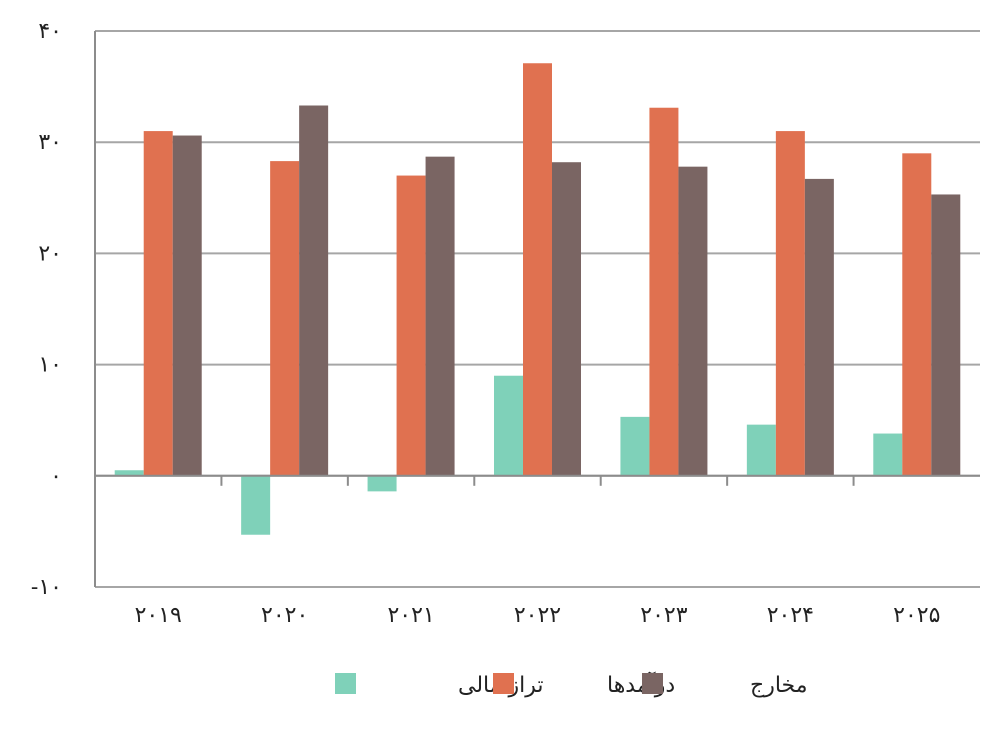 The height and width of the screenshot is (739, 1000). I want to click on x-tick-label: ۲۰۲۱, so click(410, 615).